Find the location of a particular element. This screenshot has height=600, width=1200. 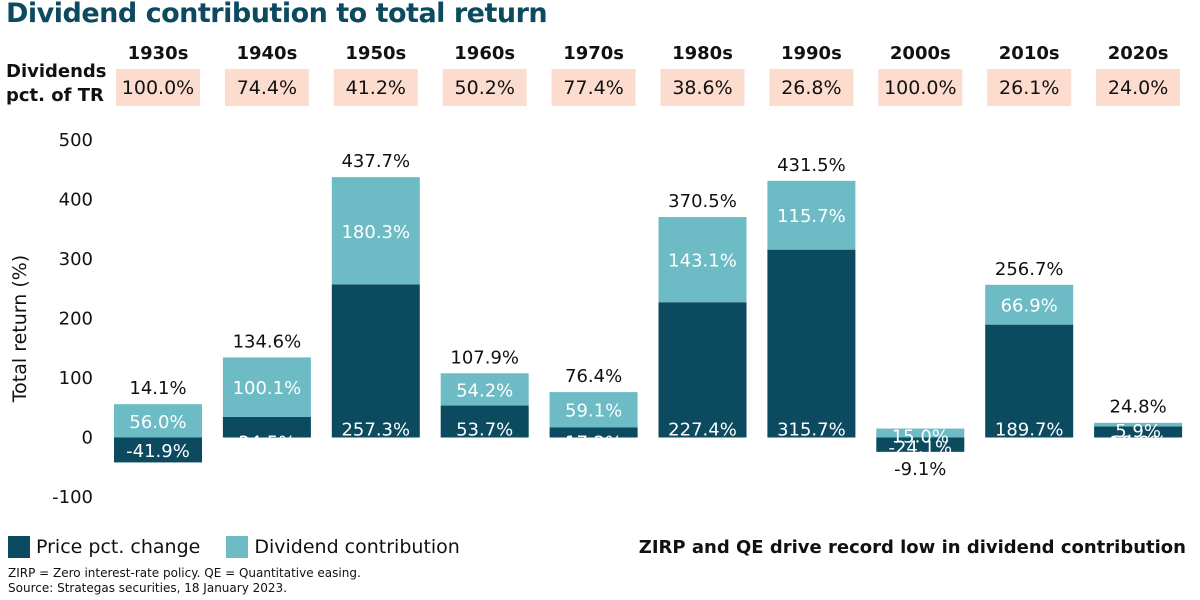

decade-label: 1960s is located at coordinates (484, 53).